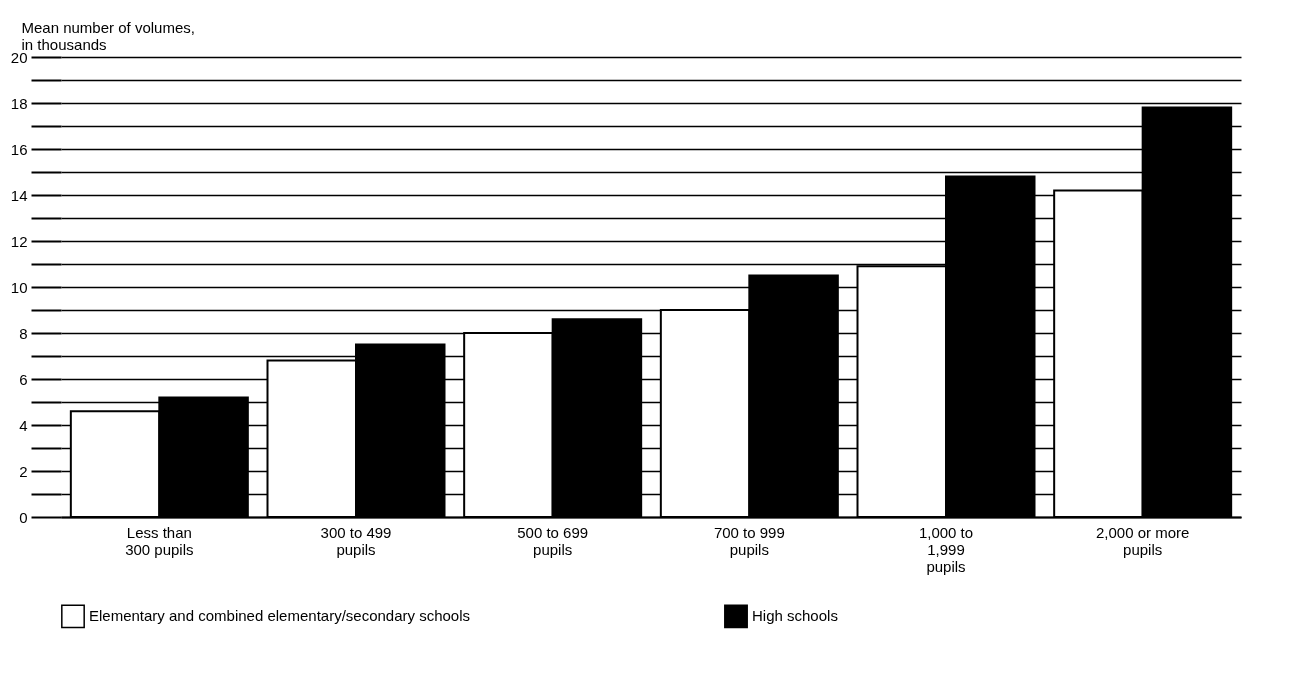 Image resolution: width=1304 pixels, height=686 pixels. Describe the element at coordinates (946, 549) in the screenshot. I see `x-tick-label: 1,000 to 1,999 pupils` at that location.